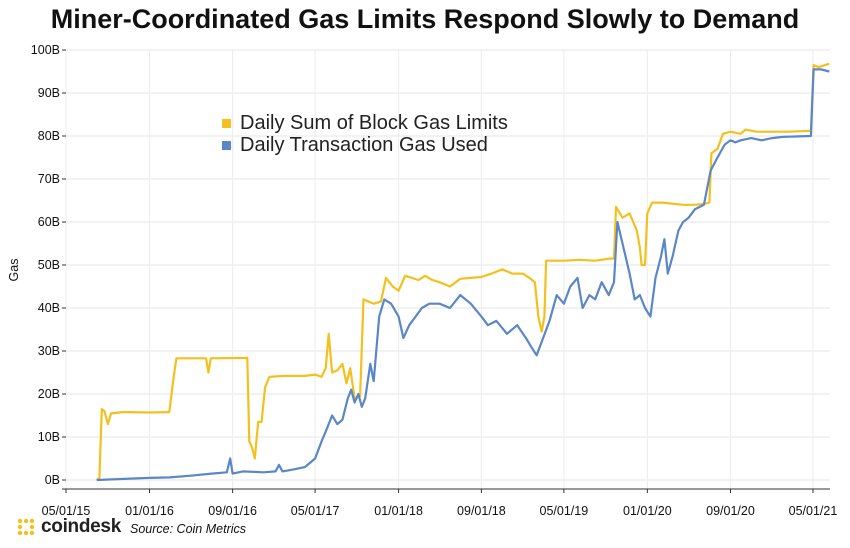 This screenshot has height=548, width=850. What do you see at coordinates (188, 529) in the screenshot?
I see `source-note: Source: Coin Metrics` at bounding box center [188, 529].